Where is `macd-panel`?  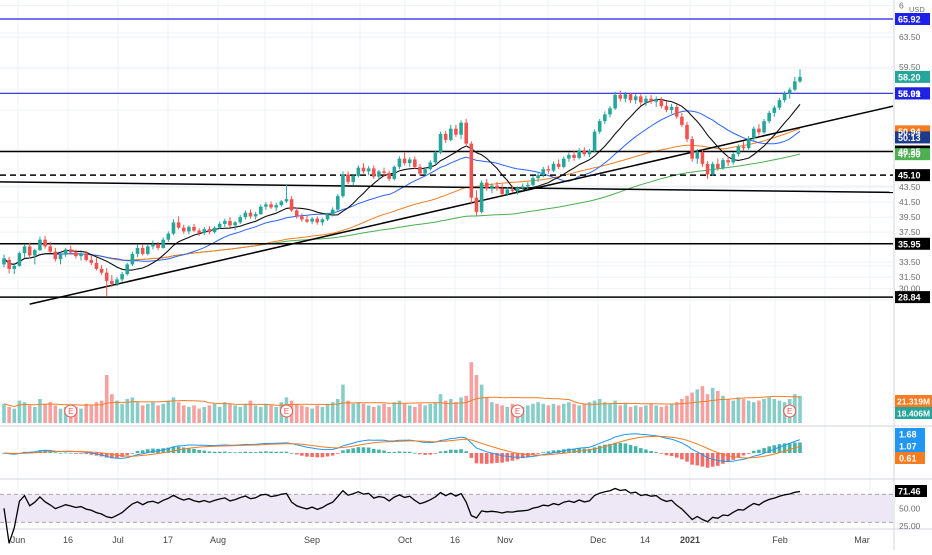 macd-panel is located at coordinates (402, 450).